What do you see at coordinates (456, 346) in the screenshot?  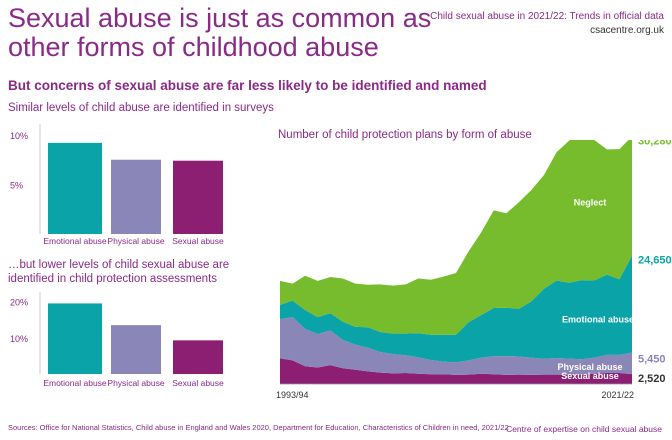 I see `area-series-physical` at bounding box center [456, 346].